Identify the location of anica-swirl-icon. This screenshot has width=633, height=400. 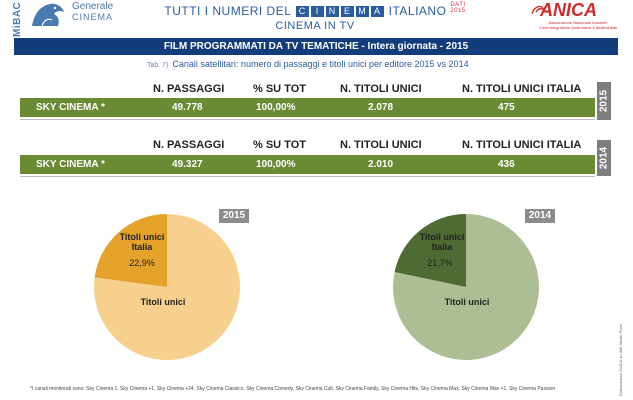
(538, 10).